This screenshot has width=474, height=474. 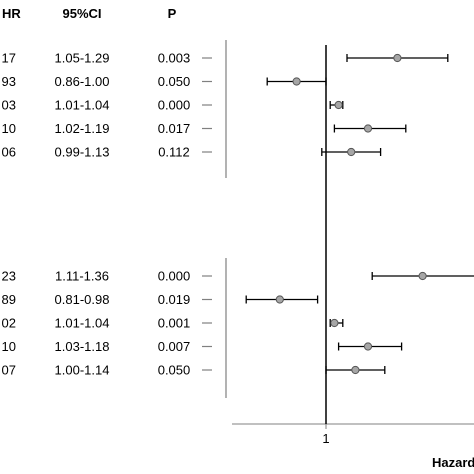 I want to click on g1-row-1-hr-marker, so click(x=397, y=58).